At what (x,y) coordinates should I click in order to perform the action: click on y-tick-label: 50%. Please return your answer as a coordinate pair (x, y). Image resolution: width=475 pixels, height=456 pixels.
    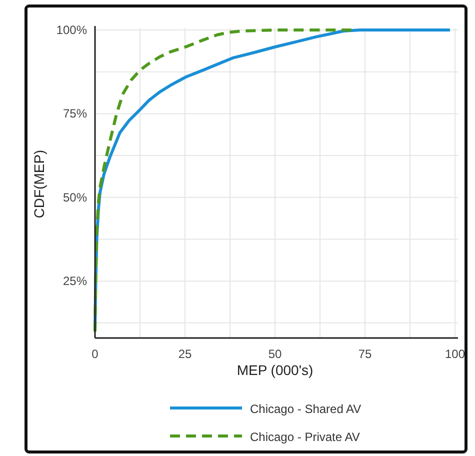
    Looking at the image, I should click on (75, 197).